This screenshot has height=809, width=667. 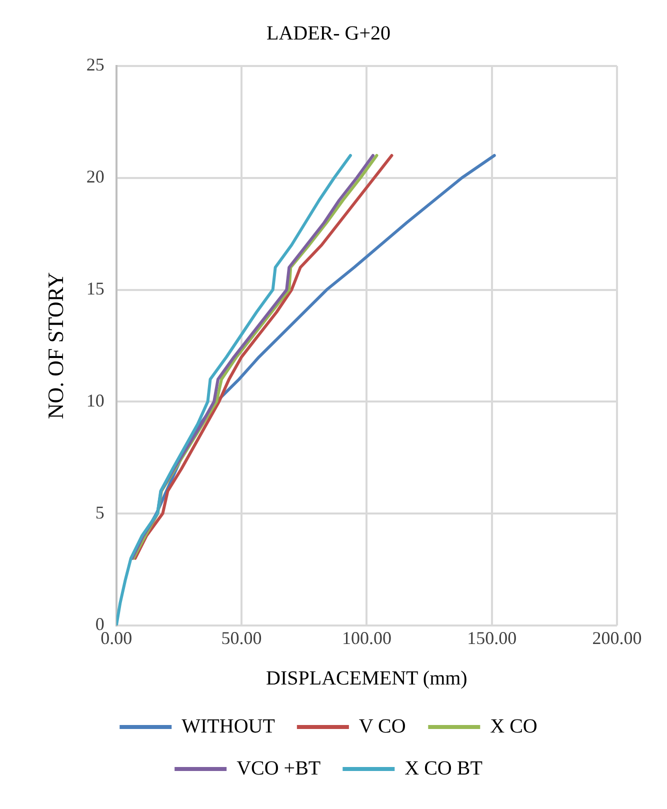 I want to click on x-tick-label: 200.00, so click(x=617, y=638).